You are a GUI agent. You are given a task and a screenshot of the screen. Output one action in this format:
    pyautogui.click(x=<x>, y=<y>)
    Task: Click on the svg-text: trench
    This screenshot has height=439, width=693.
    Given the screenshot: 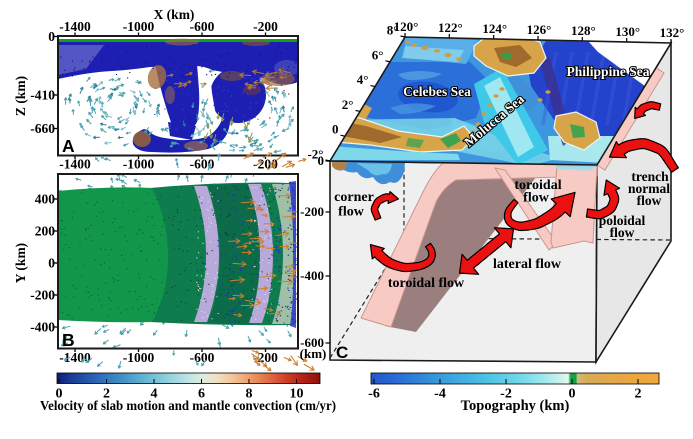 What is the action you would take?
    pyautogui.click(x=650, y=176)
    